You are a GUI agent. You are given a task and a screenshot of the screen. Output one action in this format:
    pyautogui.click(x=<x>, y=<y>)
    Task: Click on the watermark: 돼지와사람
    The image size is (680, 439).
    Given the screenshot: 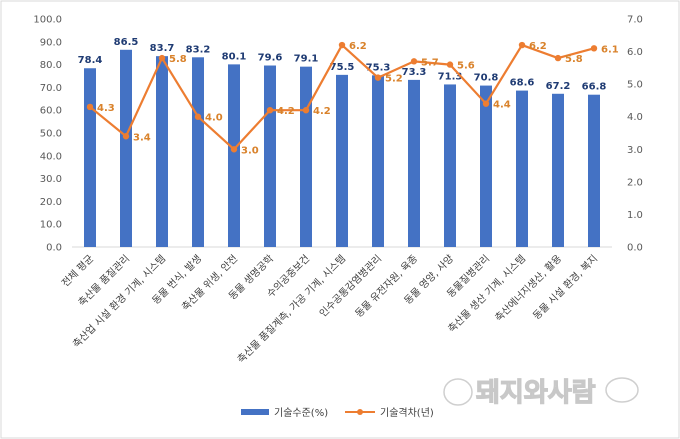 What is the action you would take?
    pyautogui.click(x=541, y=393)
    